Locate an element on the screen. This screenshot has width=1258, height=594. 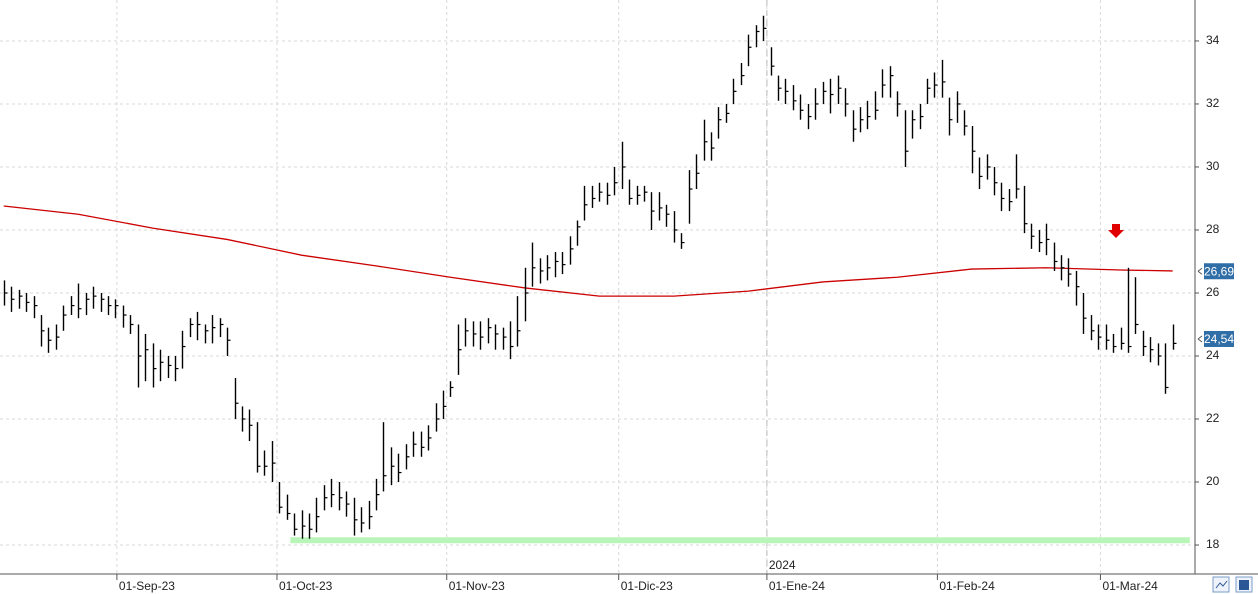
x-tick-label: 01-Nov-23 is located at coordinates (477, 586).